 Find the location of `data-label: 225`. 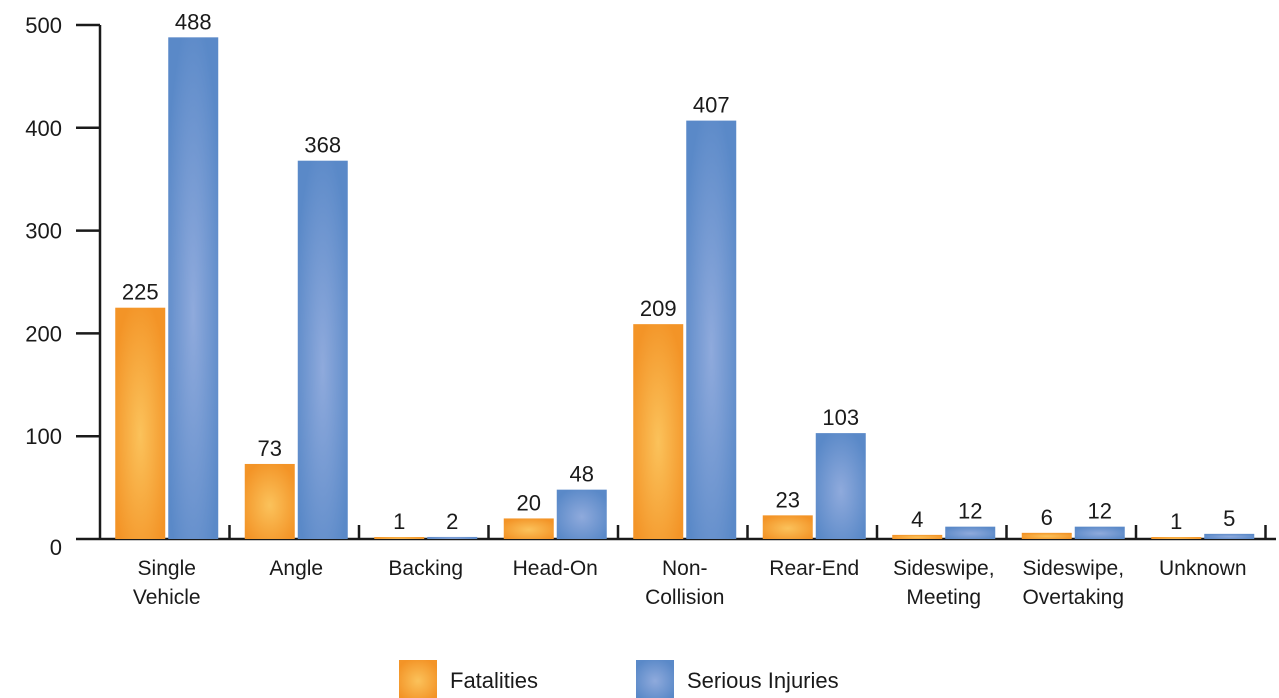

data-label: 225 is located at coordinates (140, 292).